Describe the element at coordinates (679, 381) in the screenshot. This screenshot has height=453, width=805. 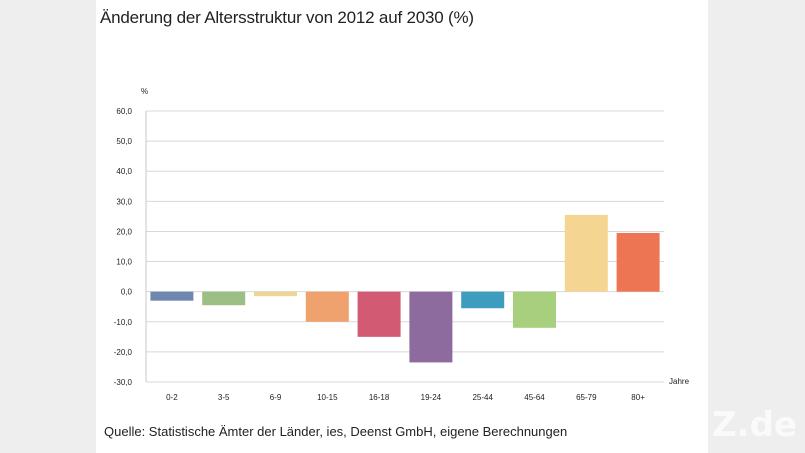
I see `x-axis-label: Jahre` at that location.